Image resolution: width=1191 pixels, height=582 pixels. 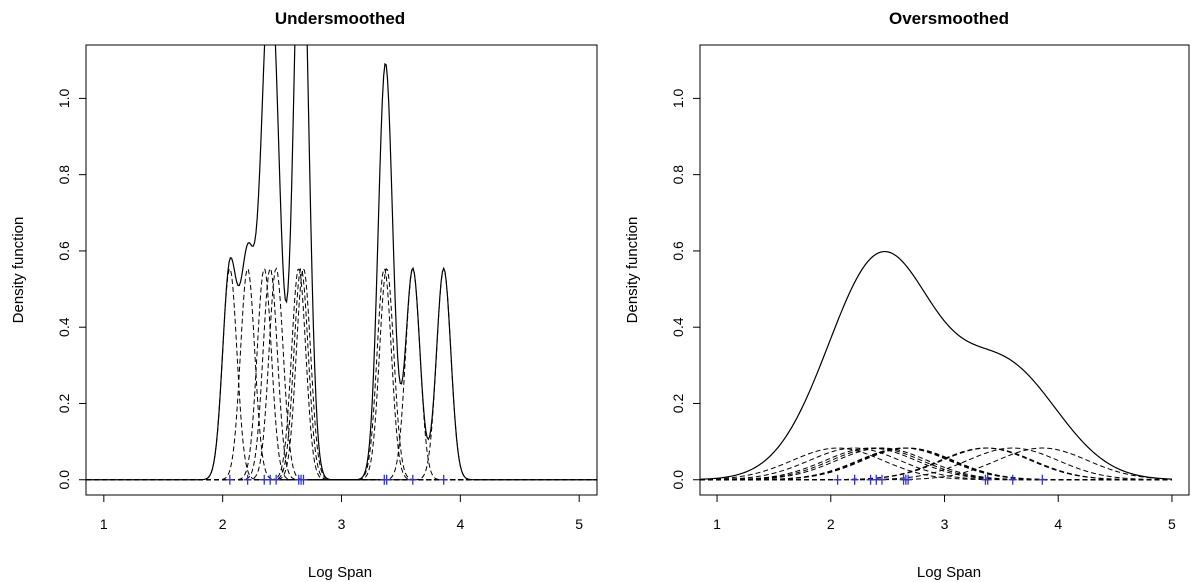 I want to click on chart-title: Oversmoothed, so click(x=949, y=18).